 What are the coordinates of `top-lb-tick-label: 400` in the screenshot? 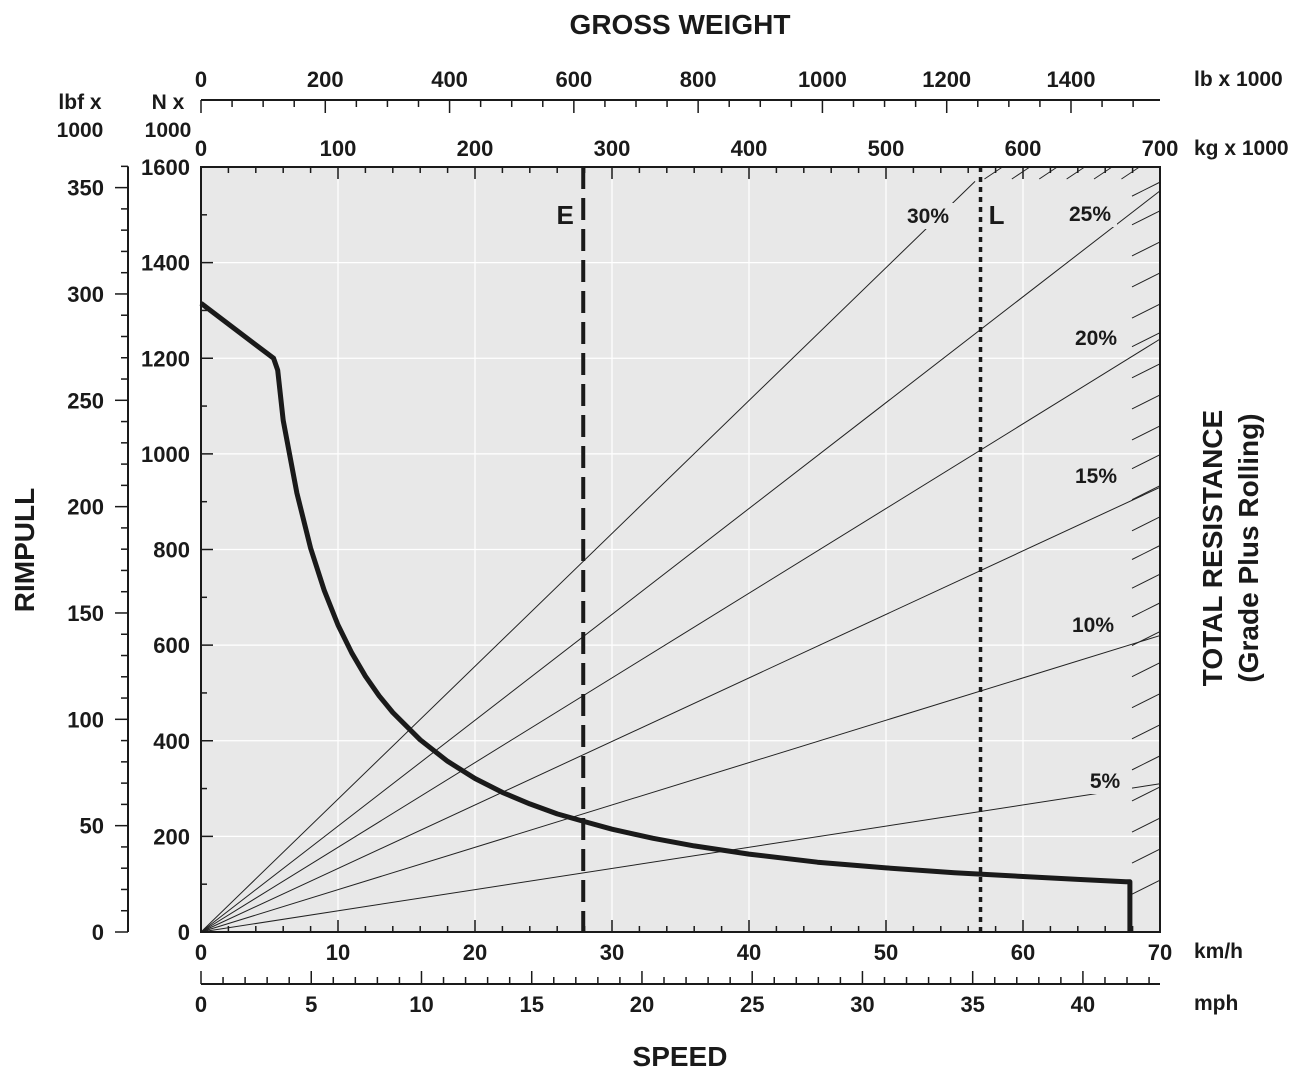 It's located at (449, 79).